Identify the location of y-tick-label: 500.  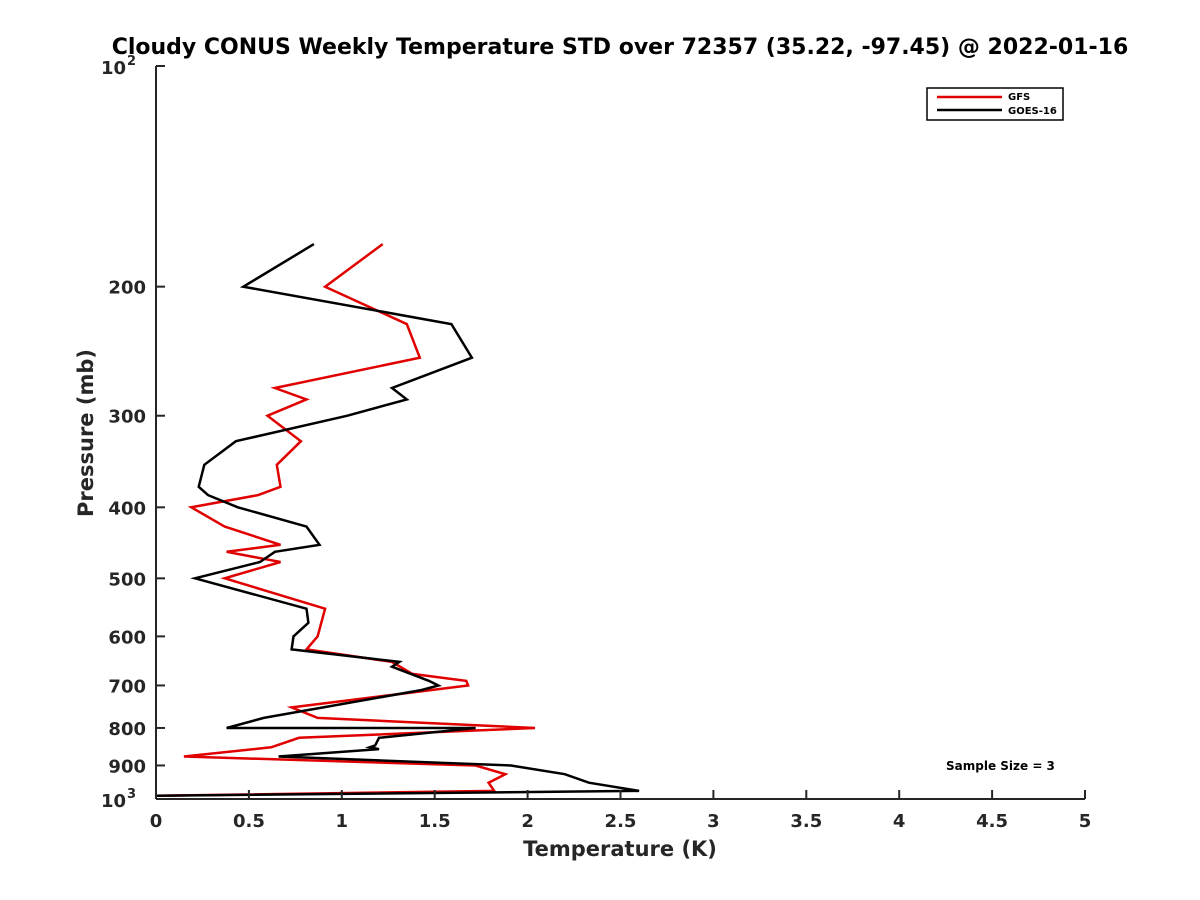
(127, 579).